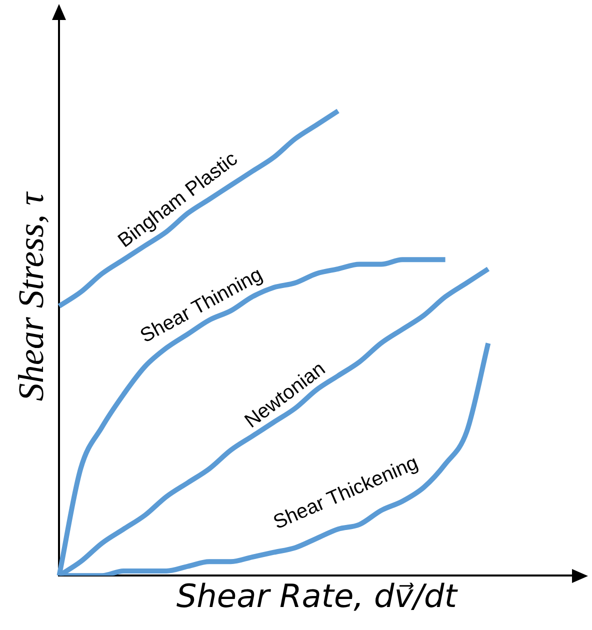 The width and height of the screenshot is (592, 630). What do you see at coordinates (317, 596) in the screenshot?
I see `x-axis-title: Shear Rate, dv⃗/dt` at bounding box center [317, 596].